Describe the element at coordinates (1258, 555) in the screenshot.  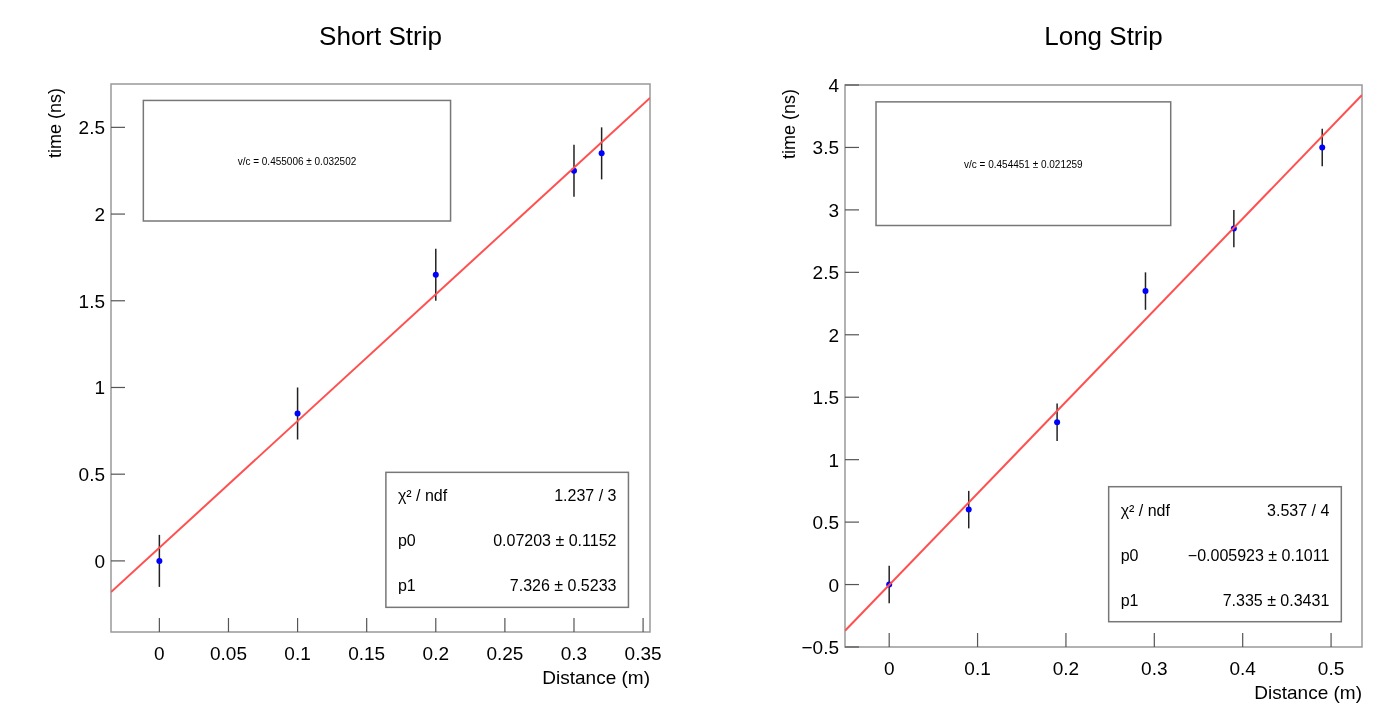
I see `annotation: −0.005923 ± 0.1011` at that location.